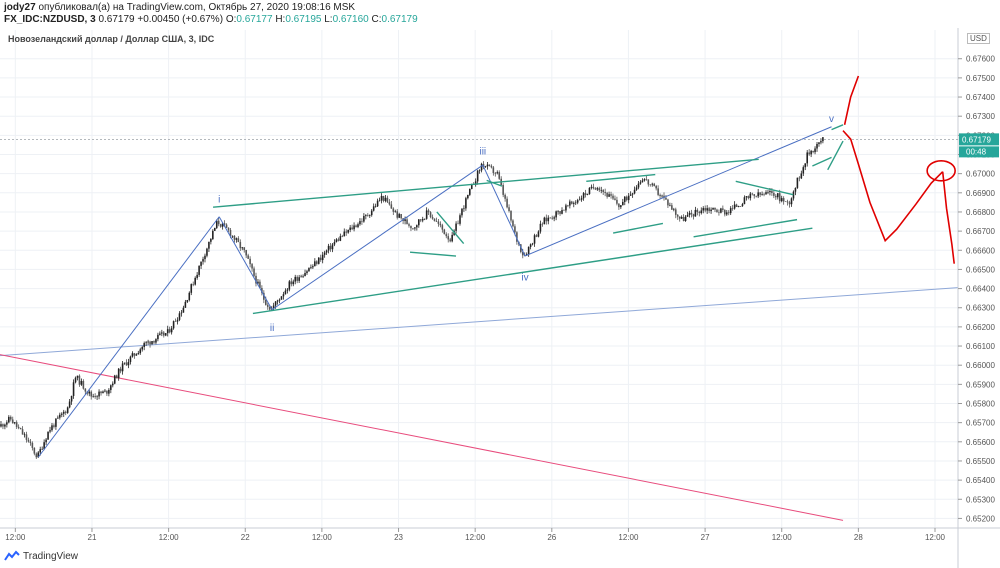  Describe the element at coordinates (398, 537) in the screenshot. I see `x-tick-label: 23` at that location.